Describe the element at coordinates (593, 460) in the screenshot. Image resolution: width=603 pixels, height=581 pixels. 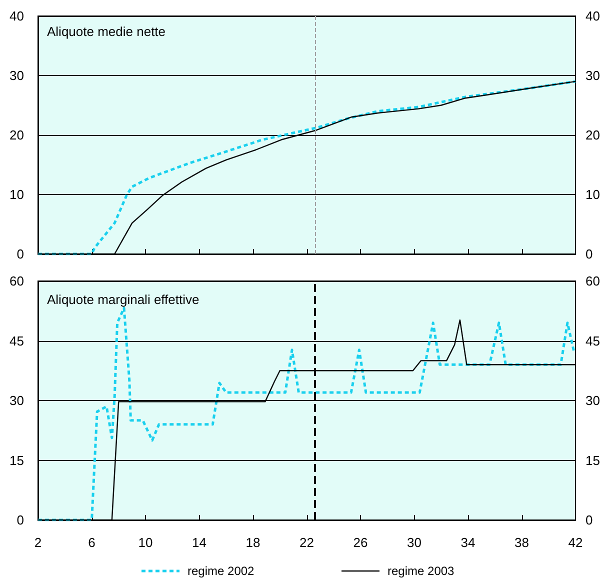
I see `y2-tick-label: 15` at that location.